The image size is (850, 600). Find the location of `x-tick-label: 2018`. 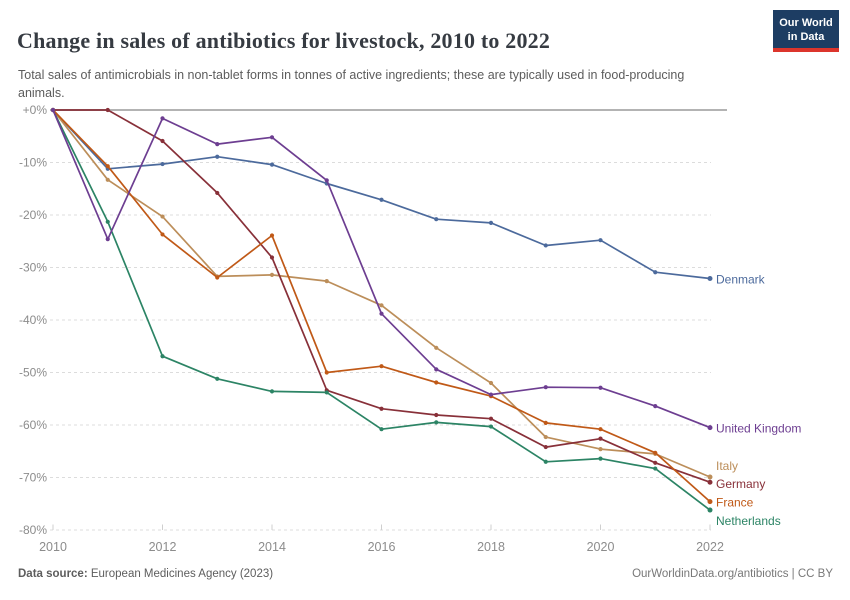

x-tick-label: 2018 is located at coordinates (491, 547).